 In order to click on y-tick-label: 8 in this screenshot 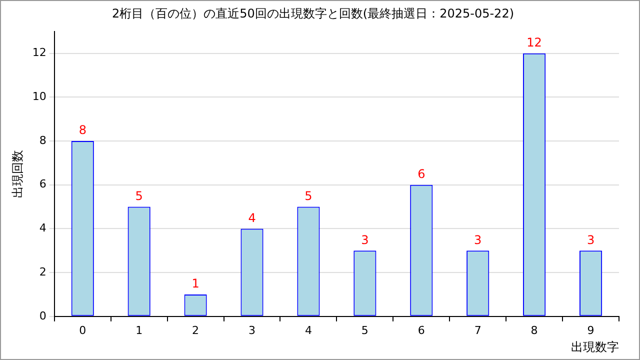, I will do `click(42, 140)`.